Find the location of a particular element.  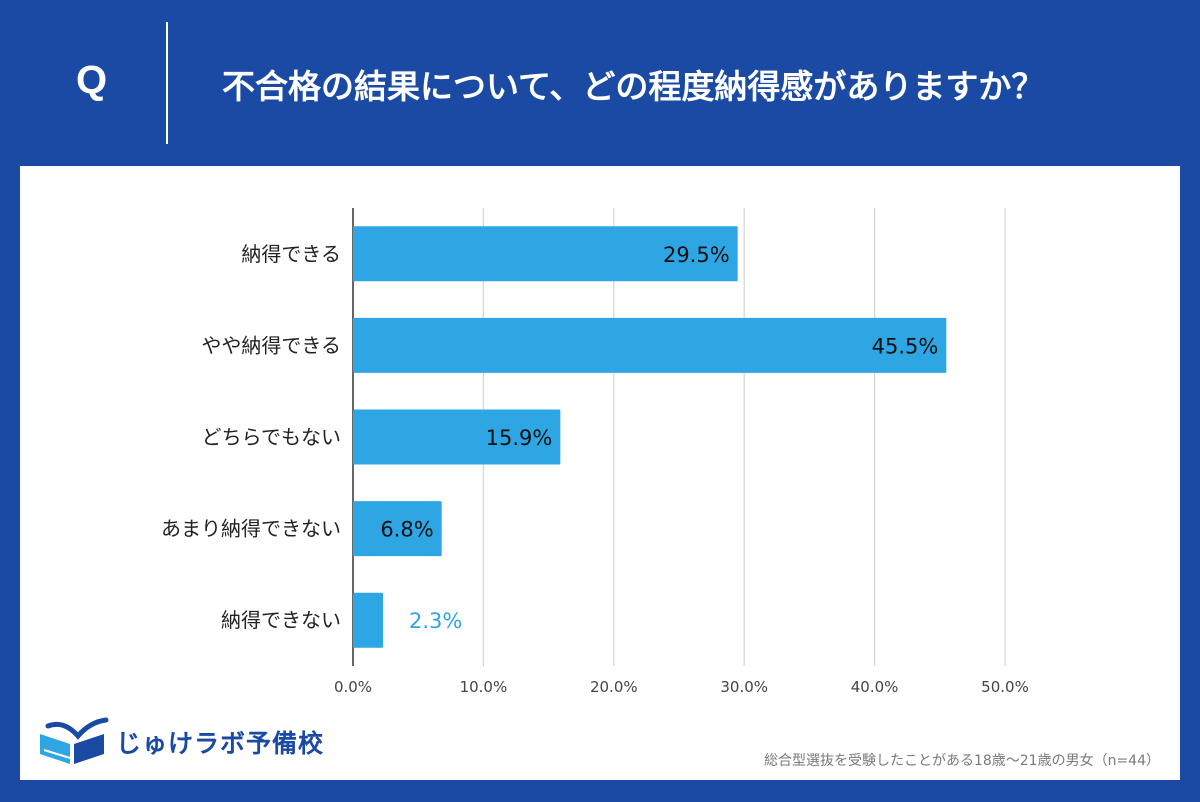

question-mark-label: Q is located at coordinates (92, 80).